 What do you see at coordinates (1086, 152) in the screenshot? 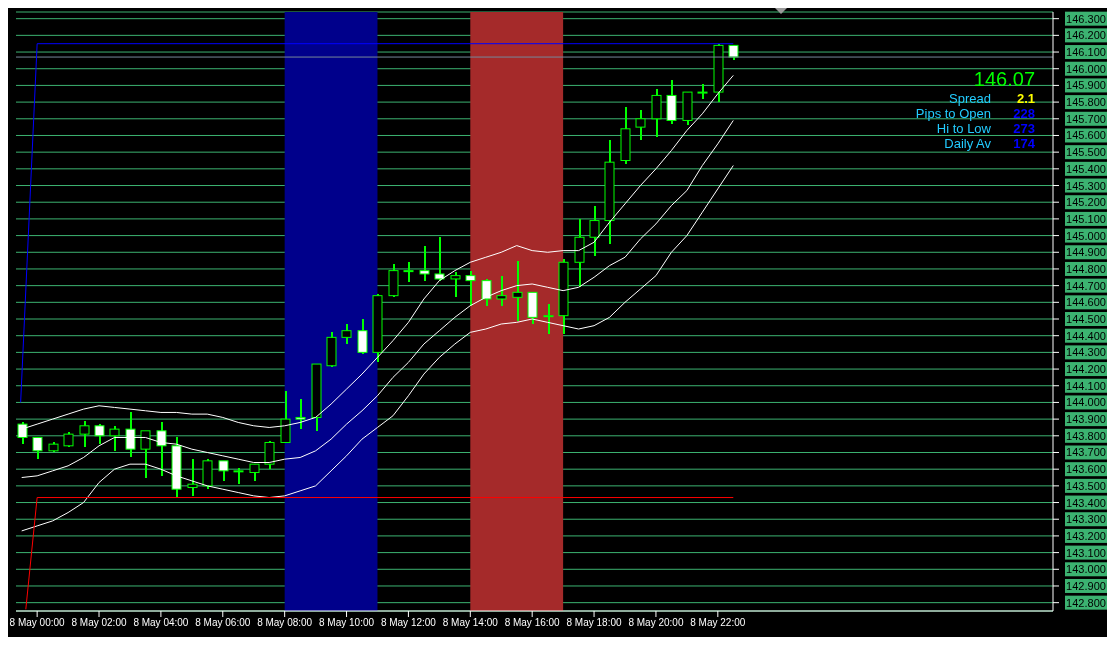
I see `y-tick-label: 145.500` at bounding box center [1086, 152].